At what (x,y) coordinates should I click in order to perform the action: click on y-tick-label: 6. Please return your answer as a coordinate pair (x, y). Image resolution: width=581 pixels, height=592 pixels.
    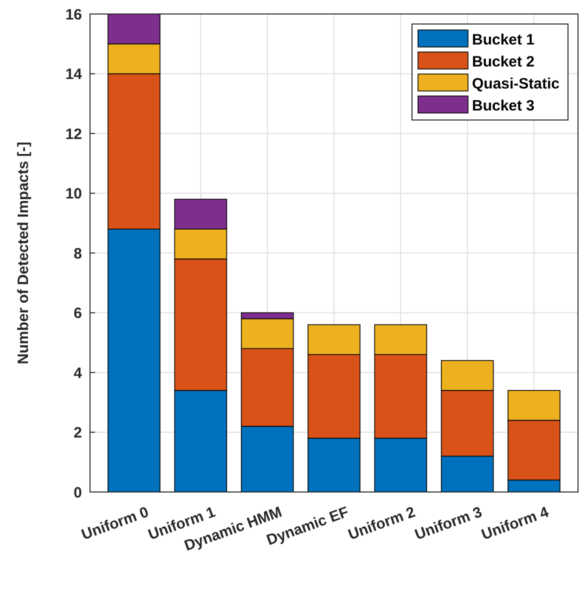
    Looking at the image, I should click on (78, 313).